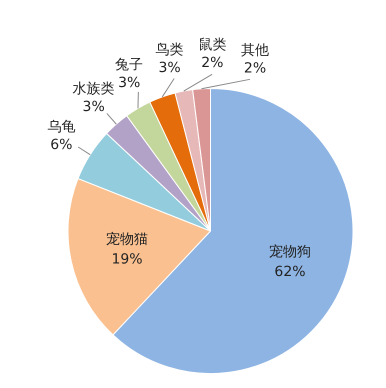 This screenshot has height=388, width=386. What do you see at coordinates (170, 50) in the screenshot?
I see `slice-label: 鸟类` at bounding box center [170, 50].